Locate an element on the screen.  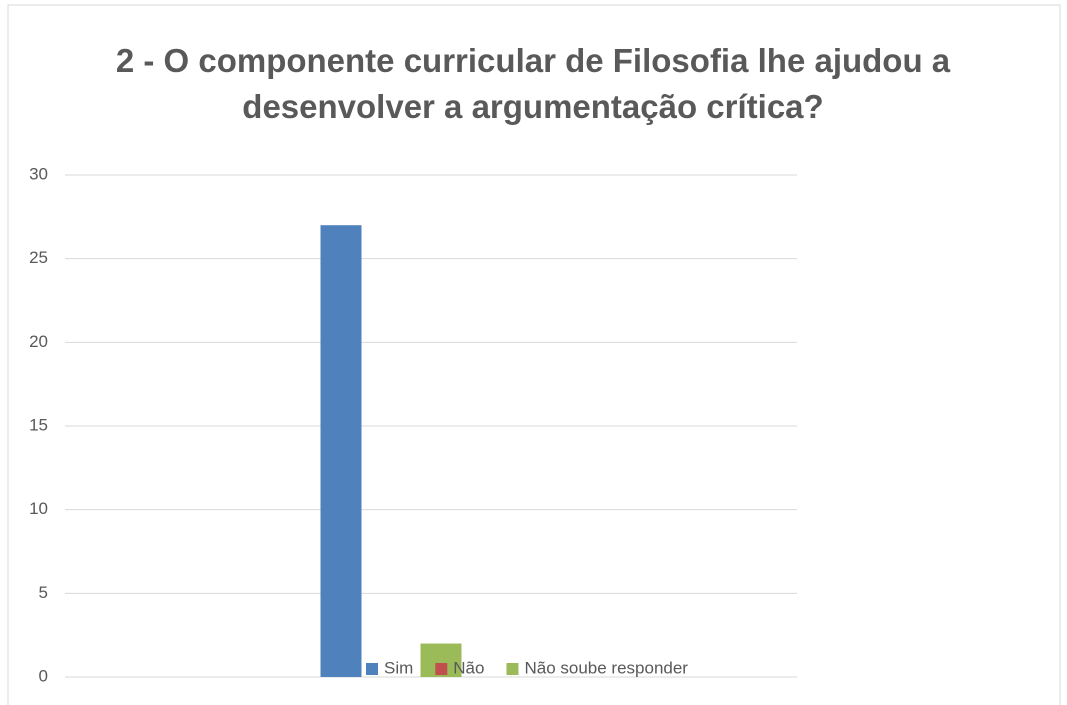
legend-label: Sim is located at coordinates (398, 667).